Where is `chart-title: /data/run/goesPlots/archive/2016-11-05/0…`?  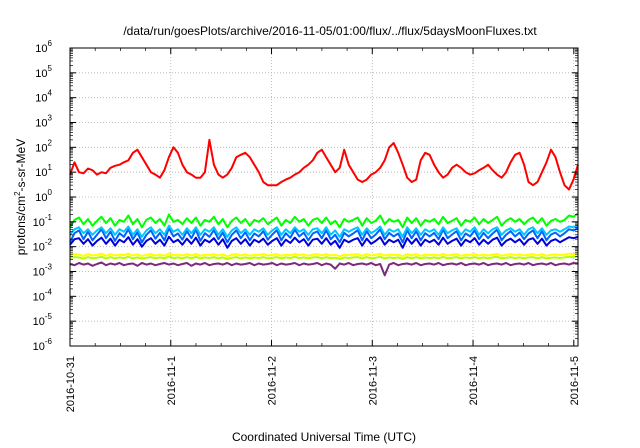
chart-title: /data/run/goesPlots/archive/2016-11-05/0… is located at coordinates (330, 31).